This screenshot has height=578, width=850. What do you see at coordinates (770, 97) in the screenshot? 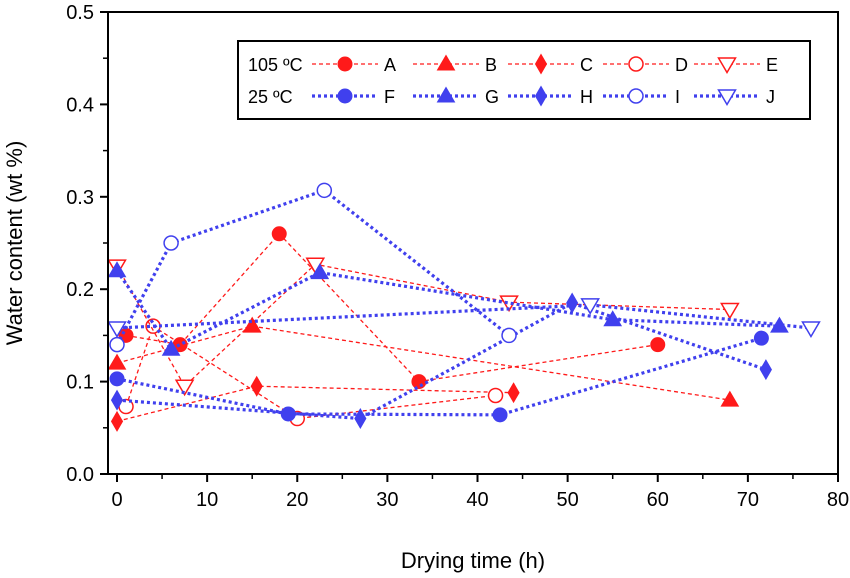
I see `legend-label-J: J` at bounding box center [770, 97].